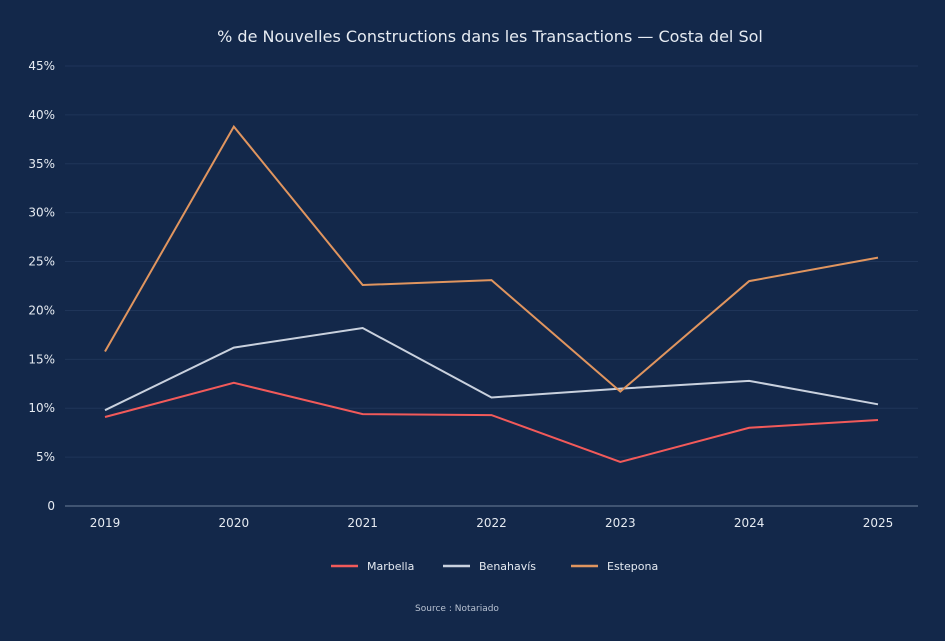 The height and width of the screenshot is (641, 945). I want to click on y-tick-label: 35%, so click(41, 164).